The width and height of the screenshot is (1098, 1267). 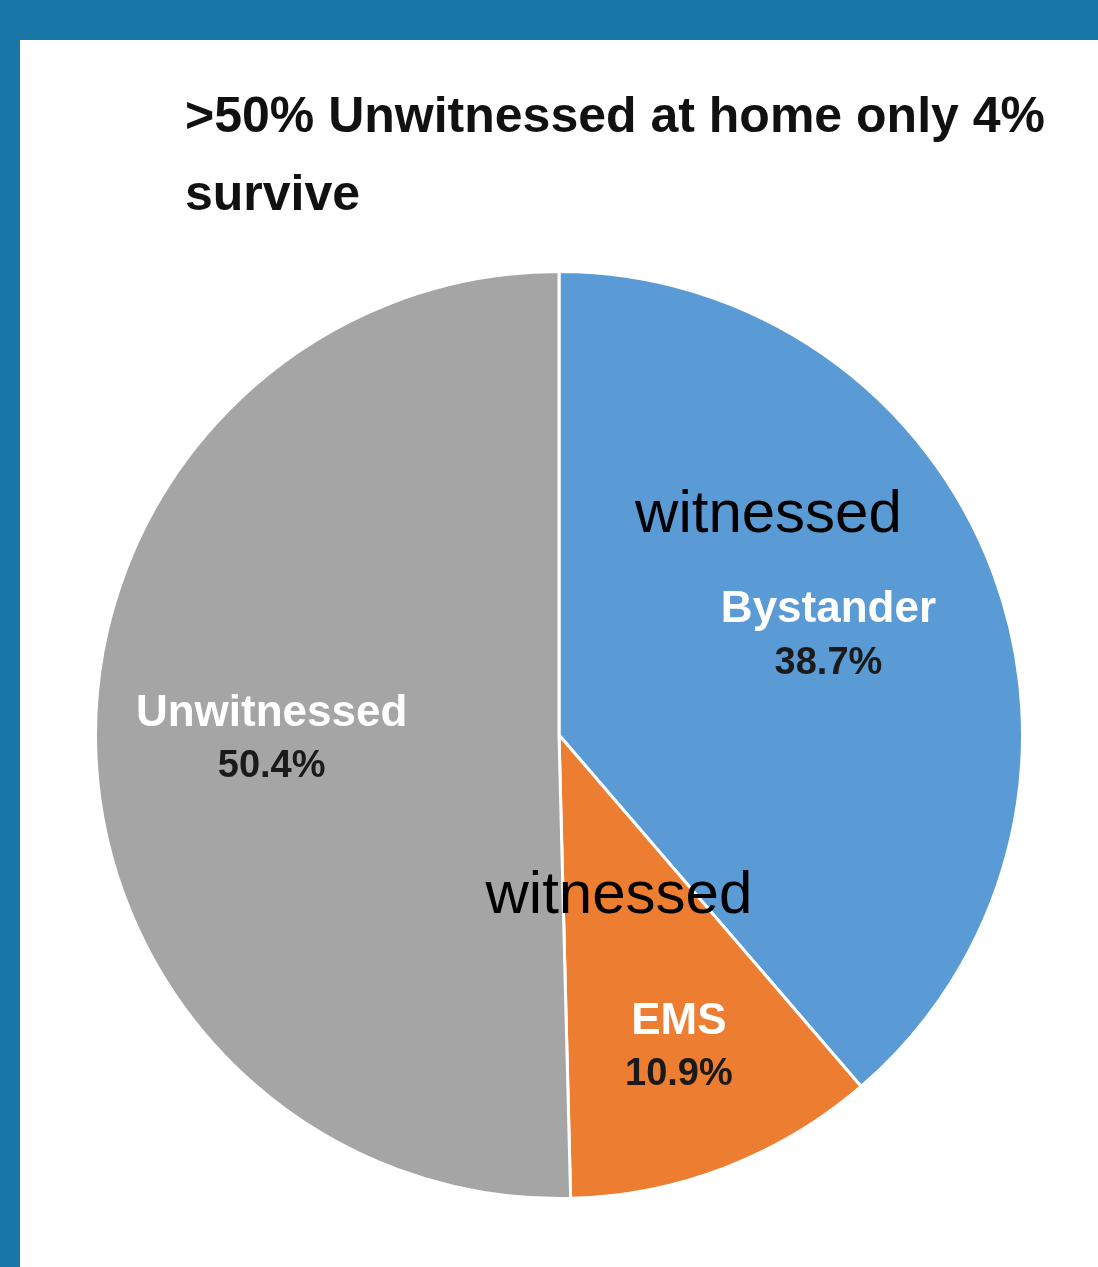 What do you see at coordinates (679, 1018) in the screenshot?
I see `slice-label: EMS` at bounding box center [679, 1018].